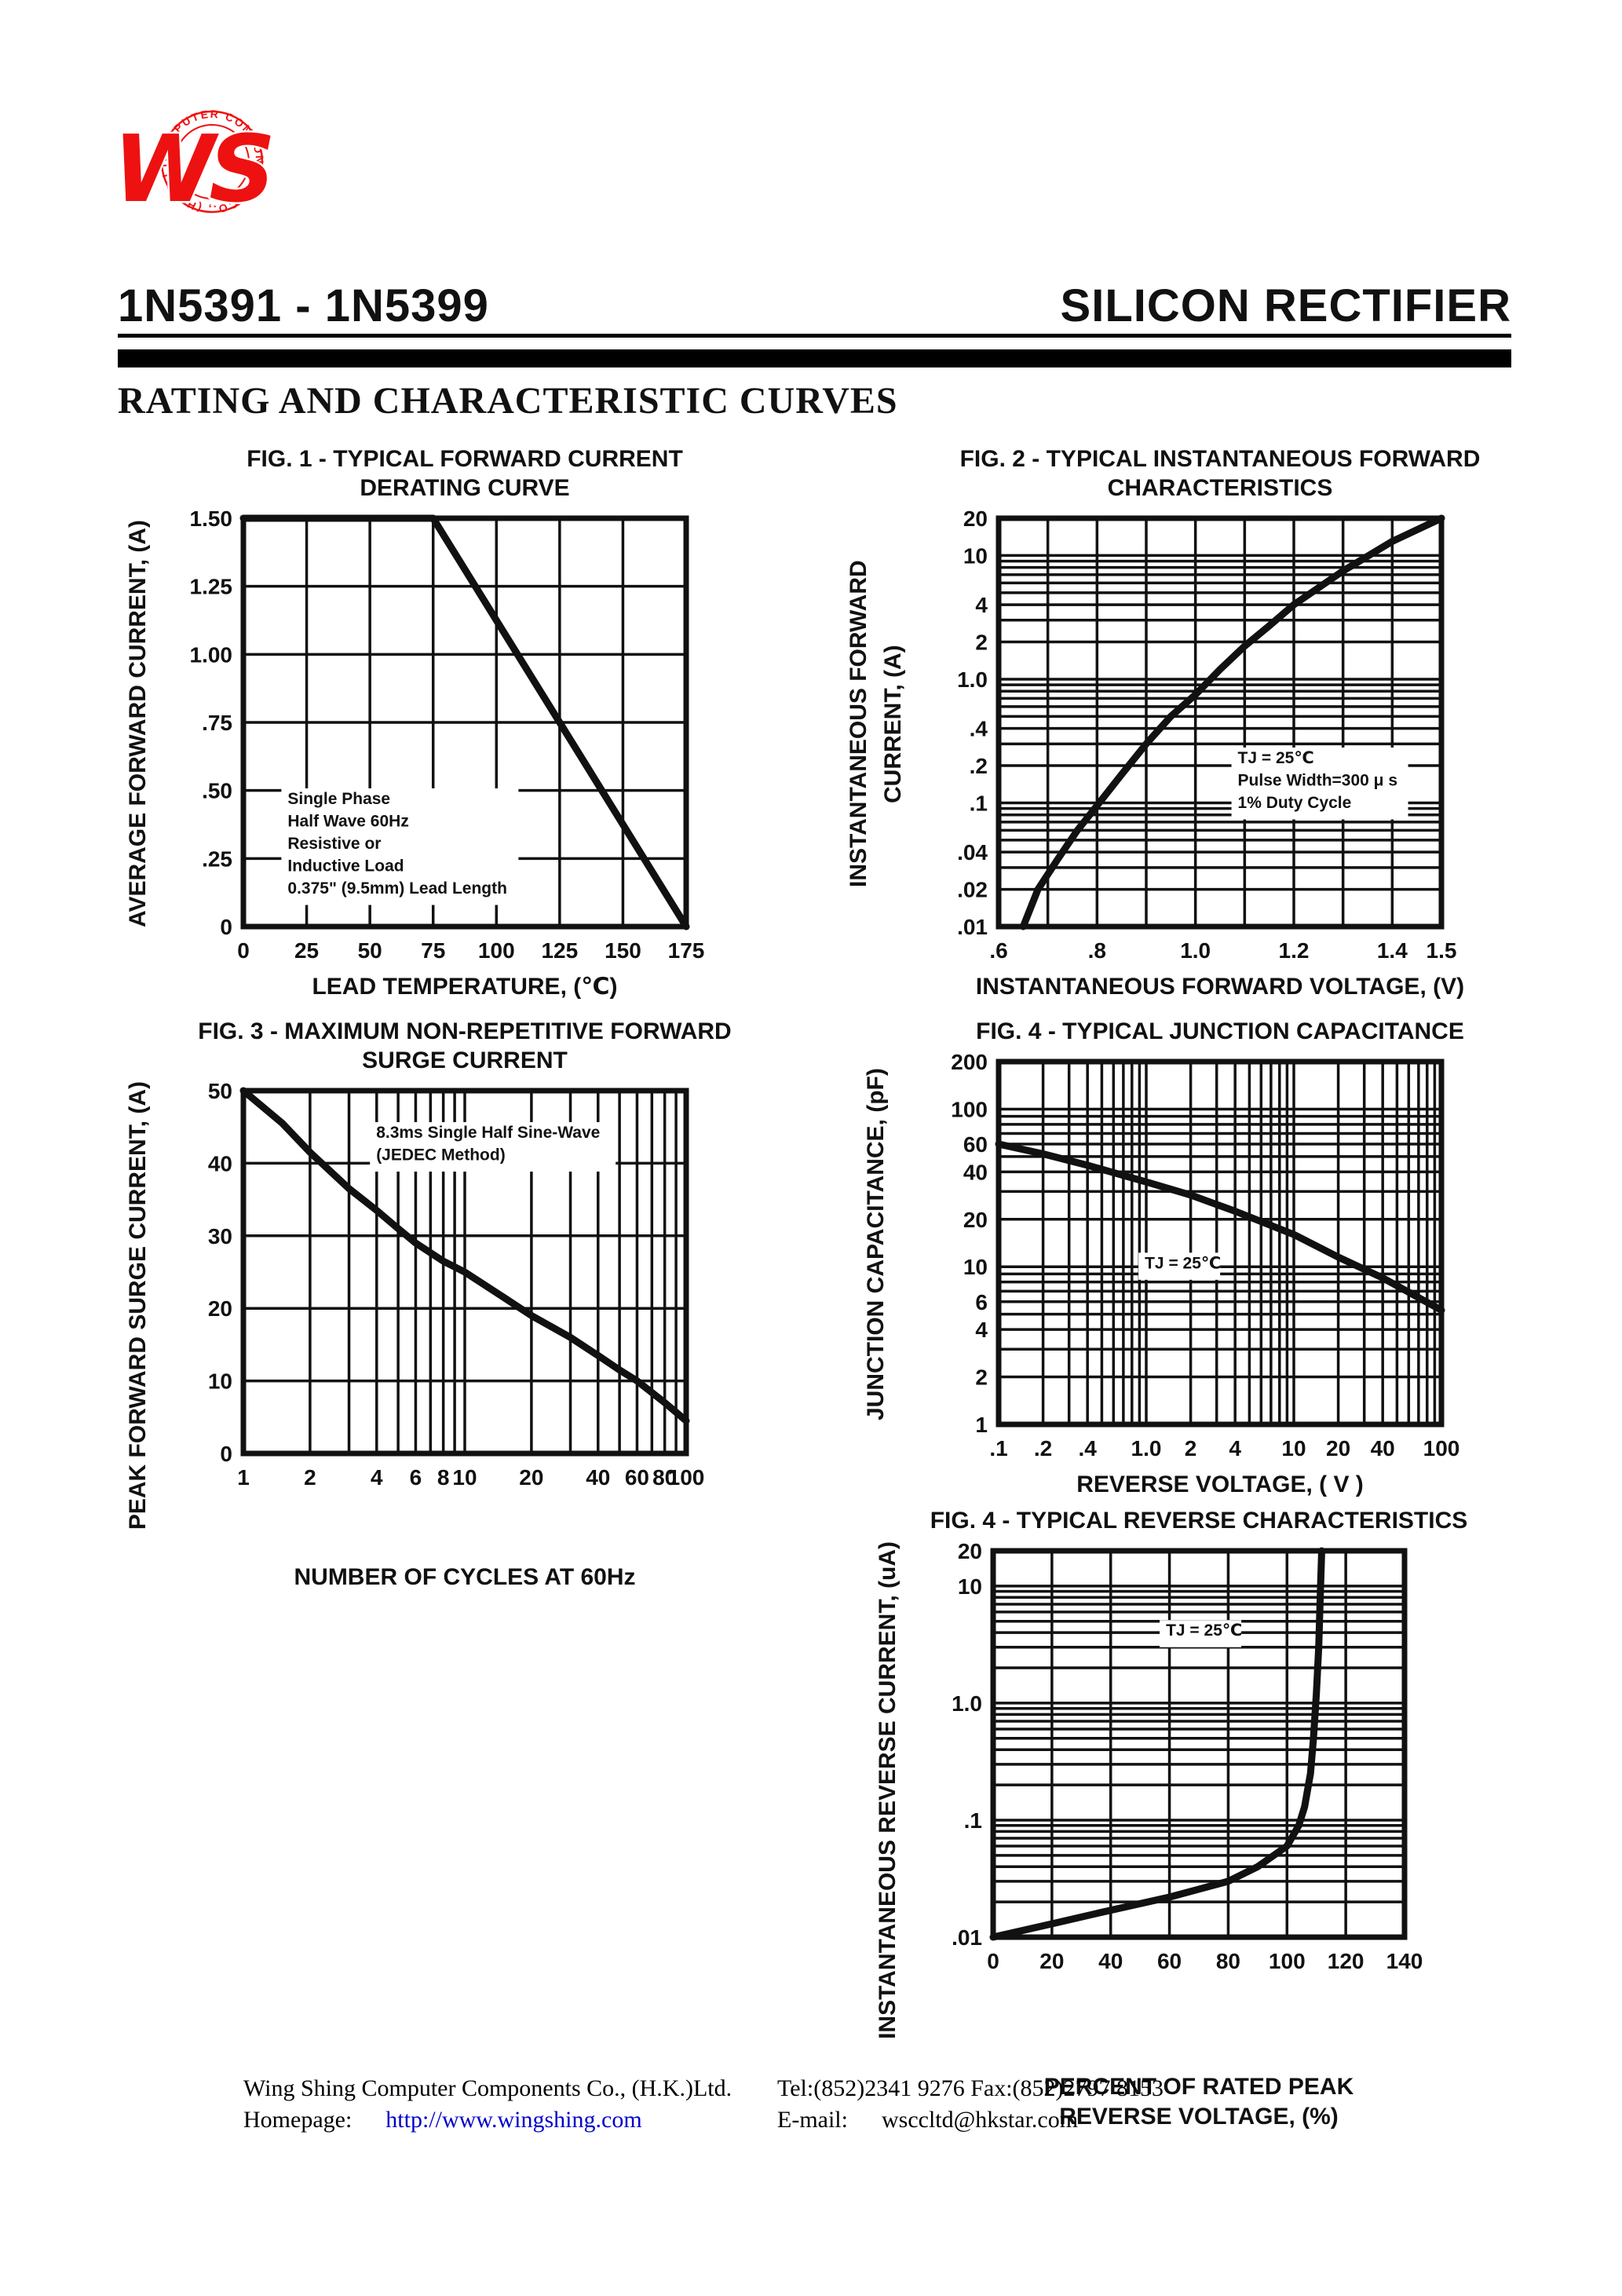 Image resolution: width=1622 pixels, height=2296 pixels. I want to click on svg-text: 1.00, so click(212, 655).